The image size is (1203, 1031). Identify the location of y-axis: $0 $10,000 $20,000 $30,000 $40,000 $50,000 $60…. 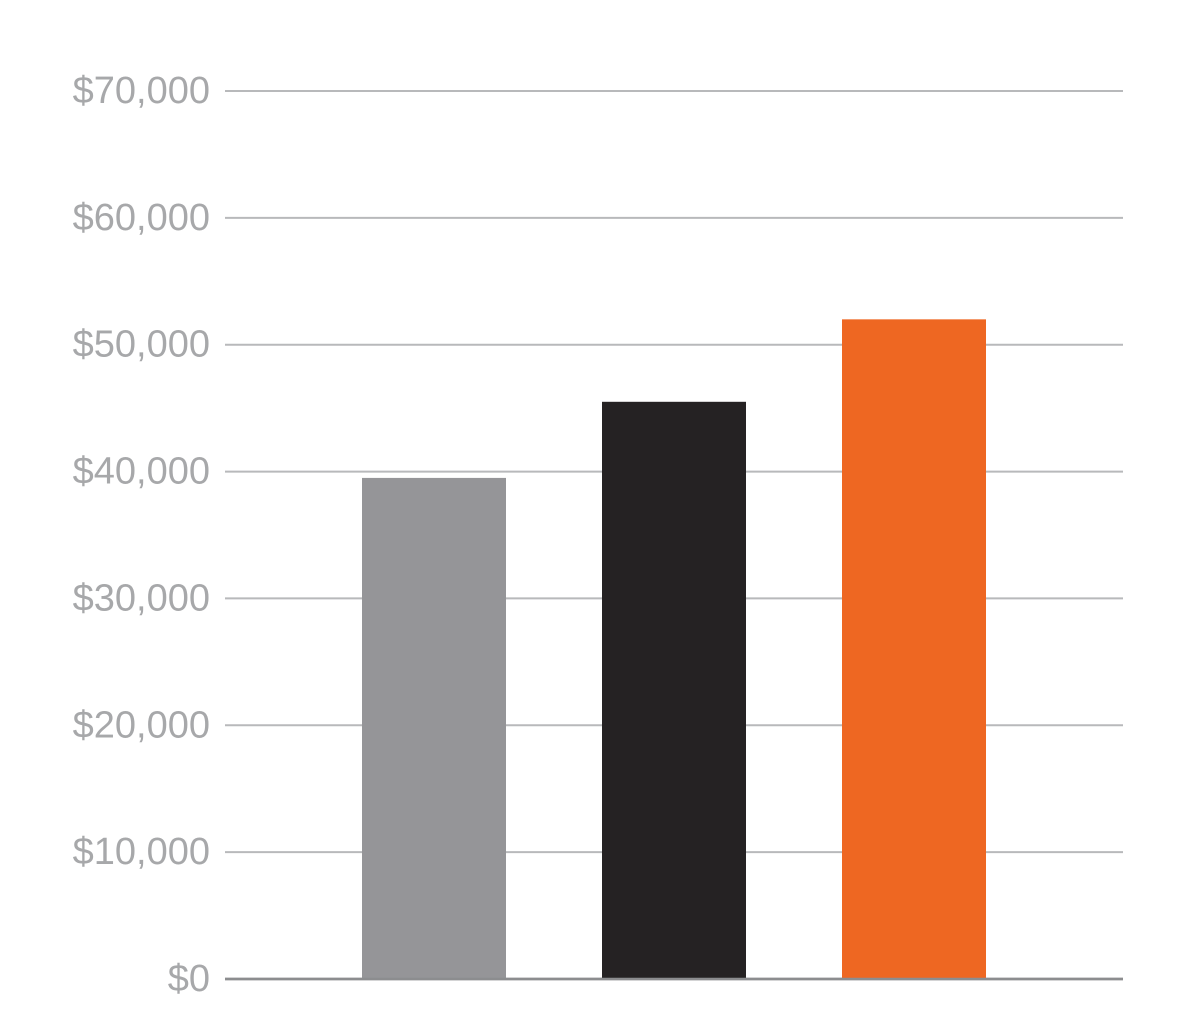
(141, 535).